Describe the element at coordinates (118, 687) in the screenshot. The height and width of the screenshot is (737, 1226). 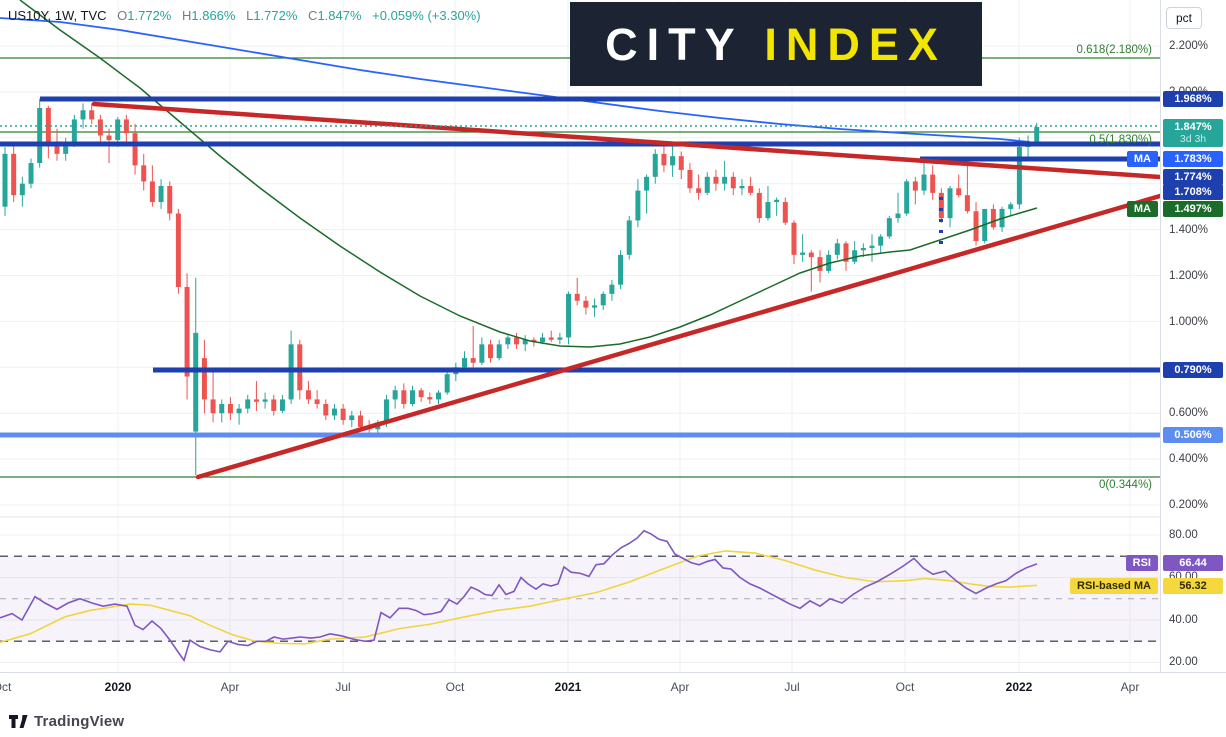
I see `time-label-2020: 2020` at that location.